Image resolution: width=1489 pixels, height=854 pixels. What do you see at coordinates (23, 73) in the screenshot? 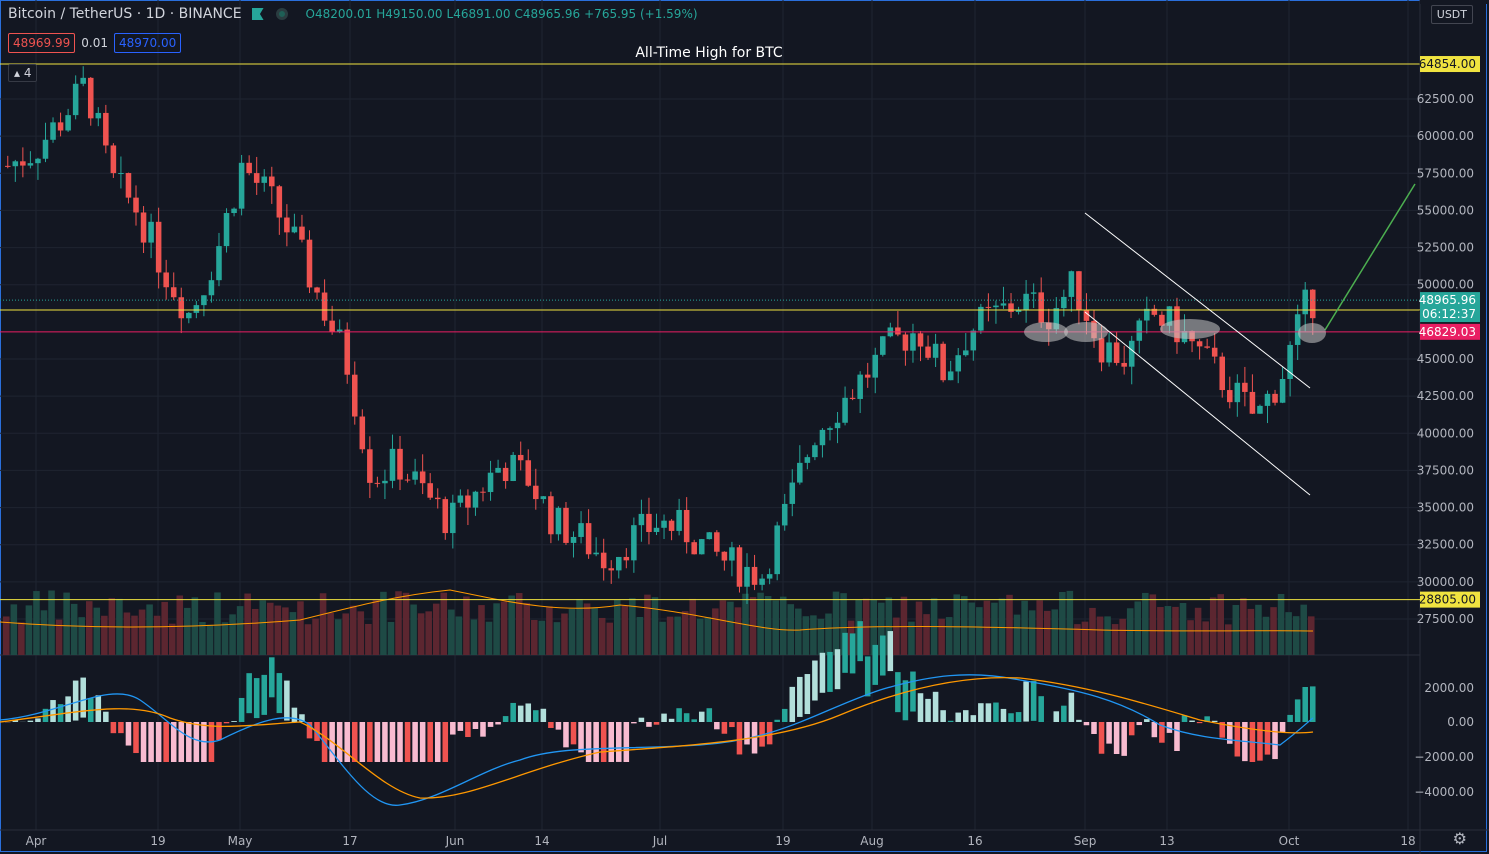
I see `indicators-toggle: ▴ 4` at bounding box center [23, 73].